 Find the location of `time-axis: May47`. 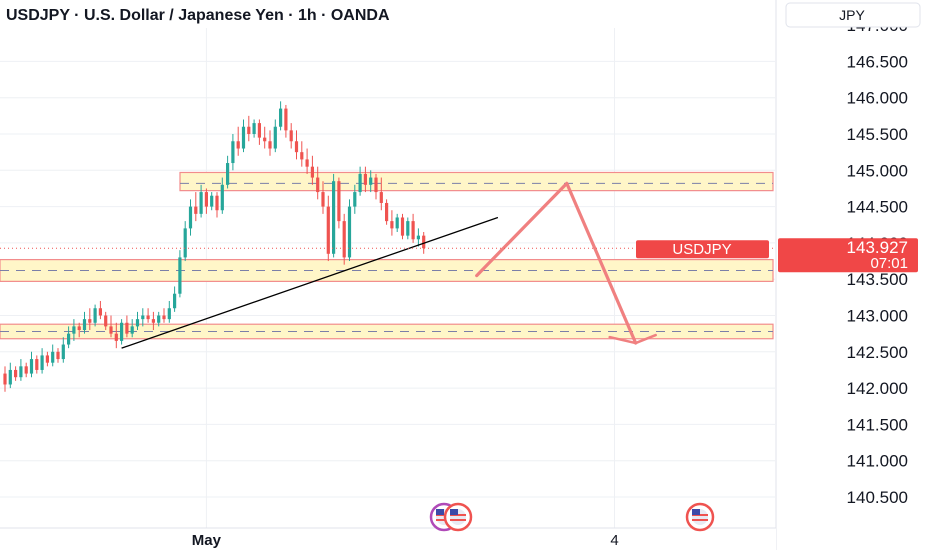

time-axis: May47 is located at coordinates (466, 538).